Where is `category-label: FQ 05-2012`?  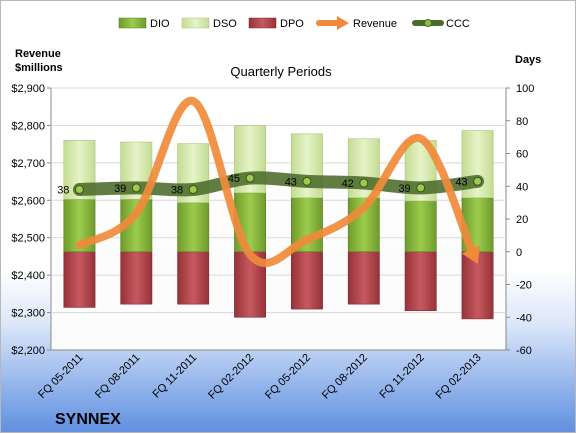 category-label: FQ 05-2012 is located at coordinates (288, 377).